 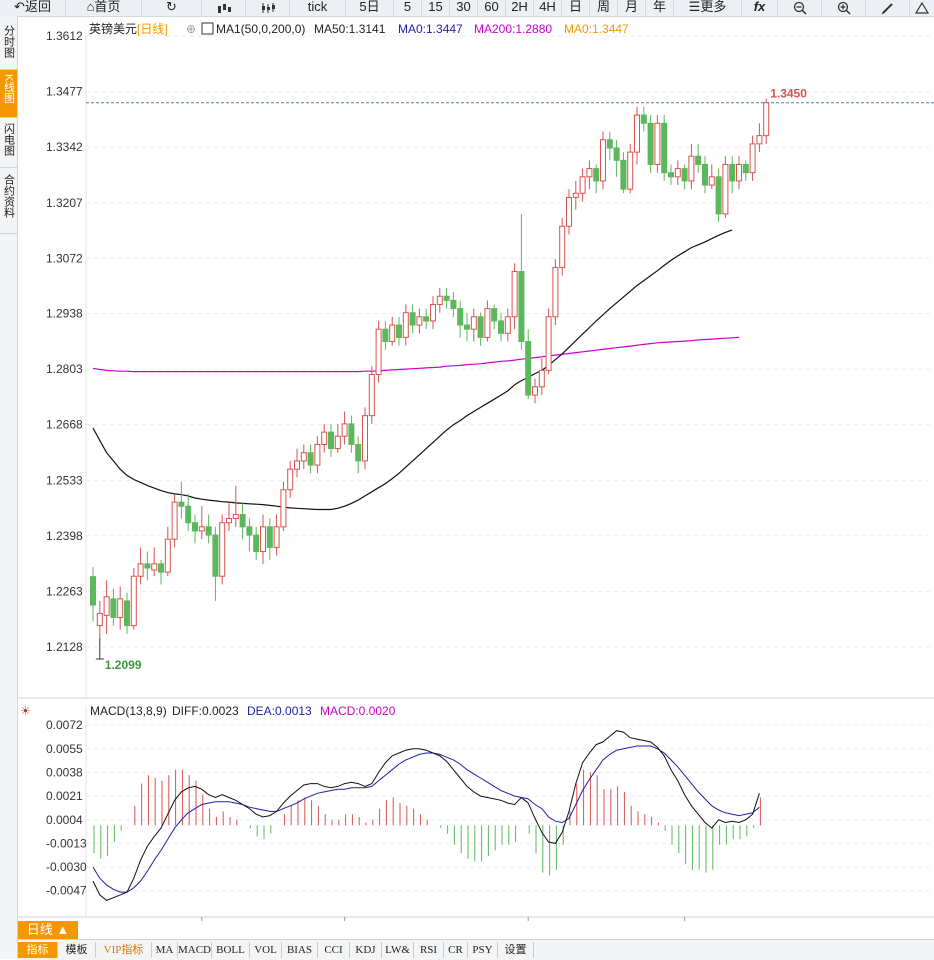 I want to click on tick-button: tick, so click(x=318, y=8).